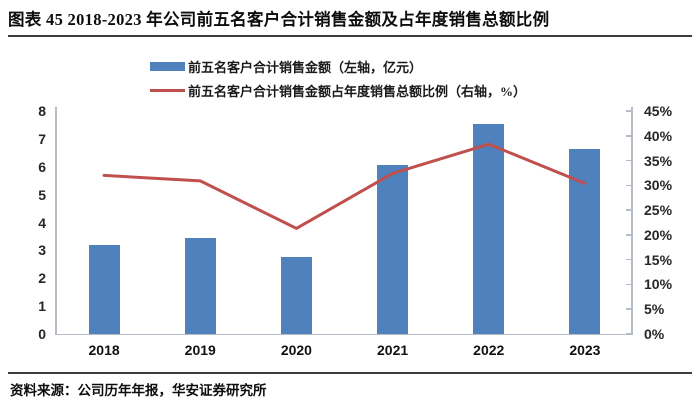  I want to click on bar-2019, so click(200, 285).